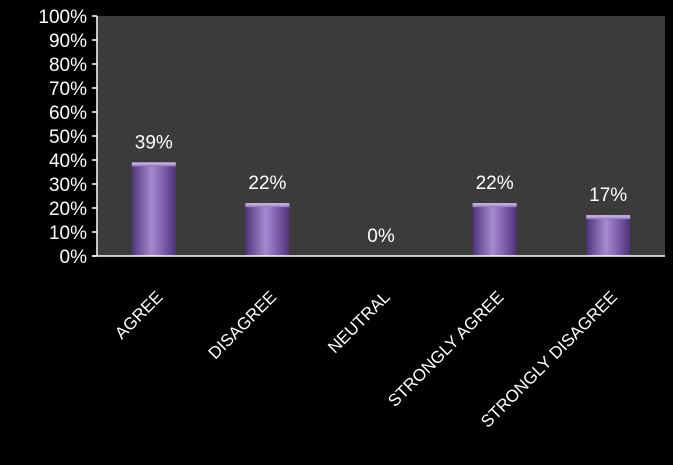 The image size is (673, 465). Describe the element at coordinates (62, 17) in the screenshot. I see `y-tick-label: 100%` at that location.